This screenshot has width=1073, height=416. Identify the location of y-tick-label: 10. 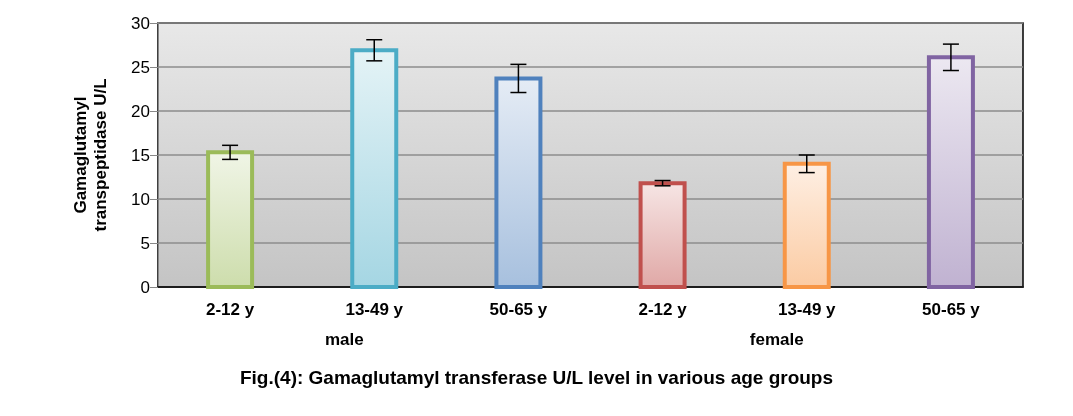
(140, 199).